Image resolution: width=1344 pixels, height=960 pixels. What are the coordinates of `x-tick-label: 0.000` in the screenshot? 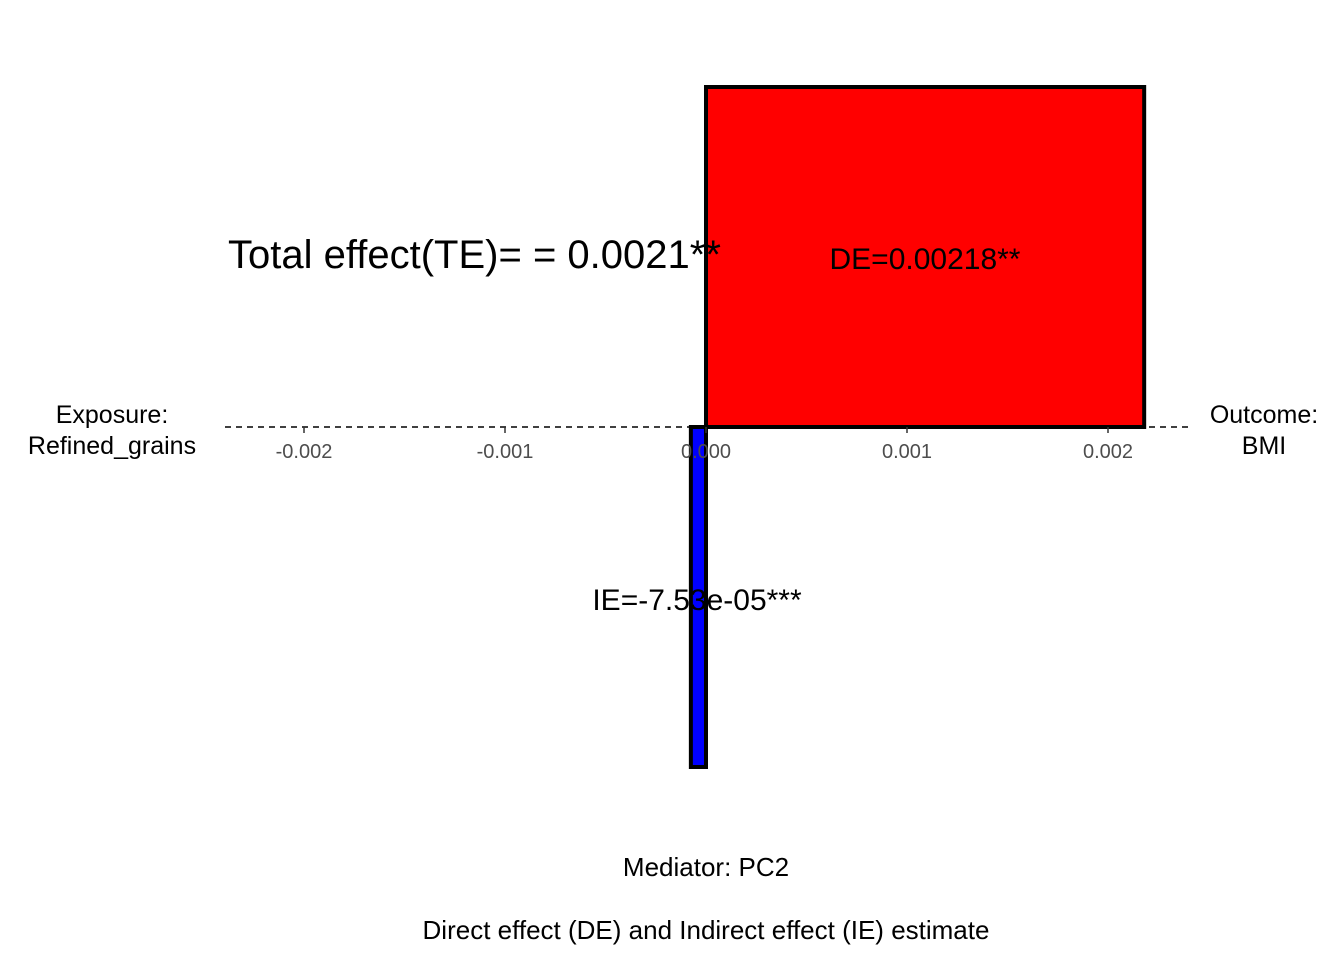 It's located at (706, 452).